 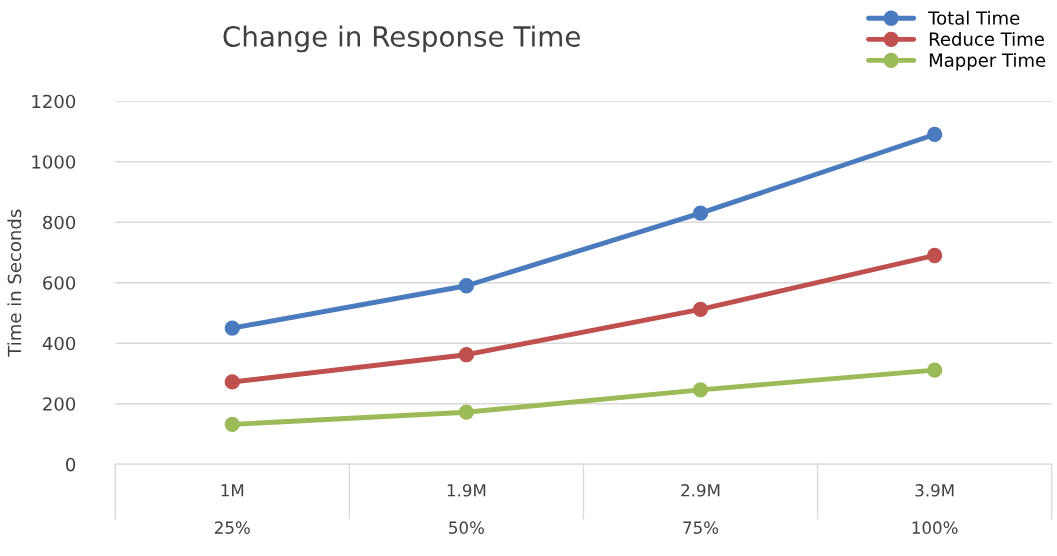 I want to click on legend-label: Mapper Time, so click(x=987, y=62).